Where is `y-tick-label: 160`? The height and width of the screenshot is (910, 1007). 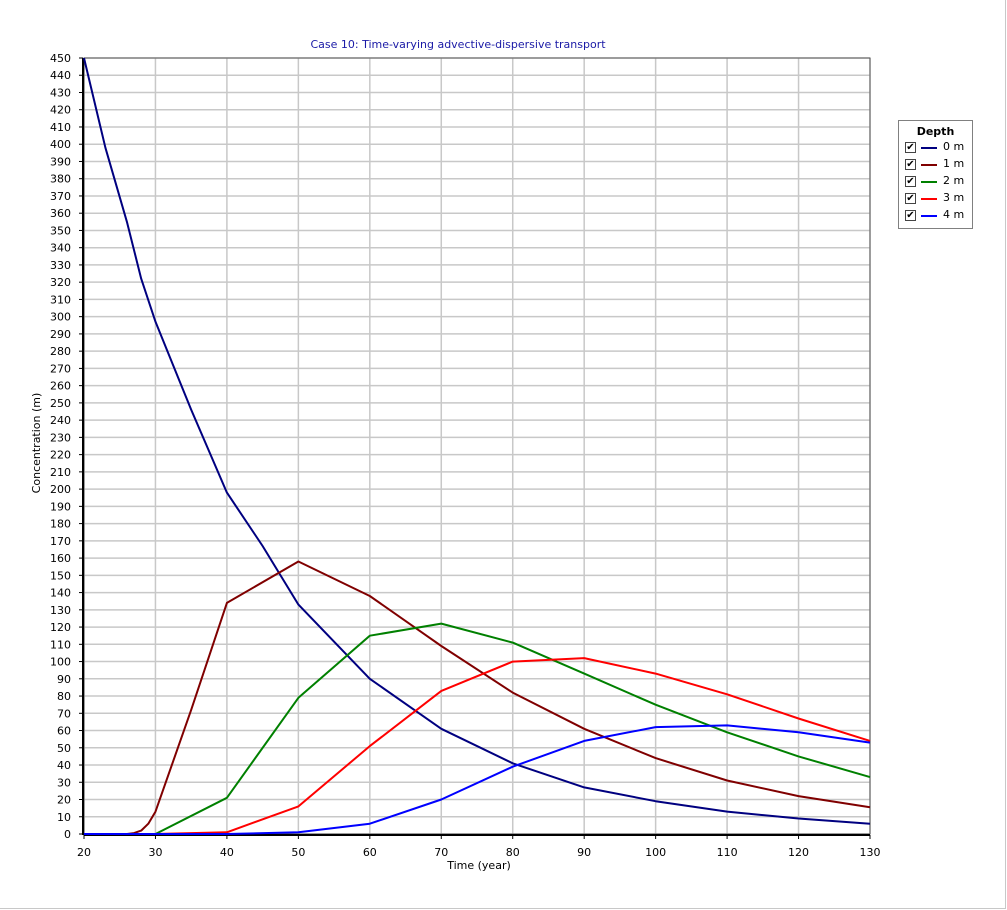 y-tick-label: 160 is located at coordinates (60, 558).